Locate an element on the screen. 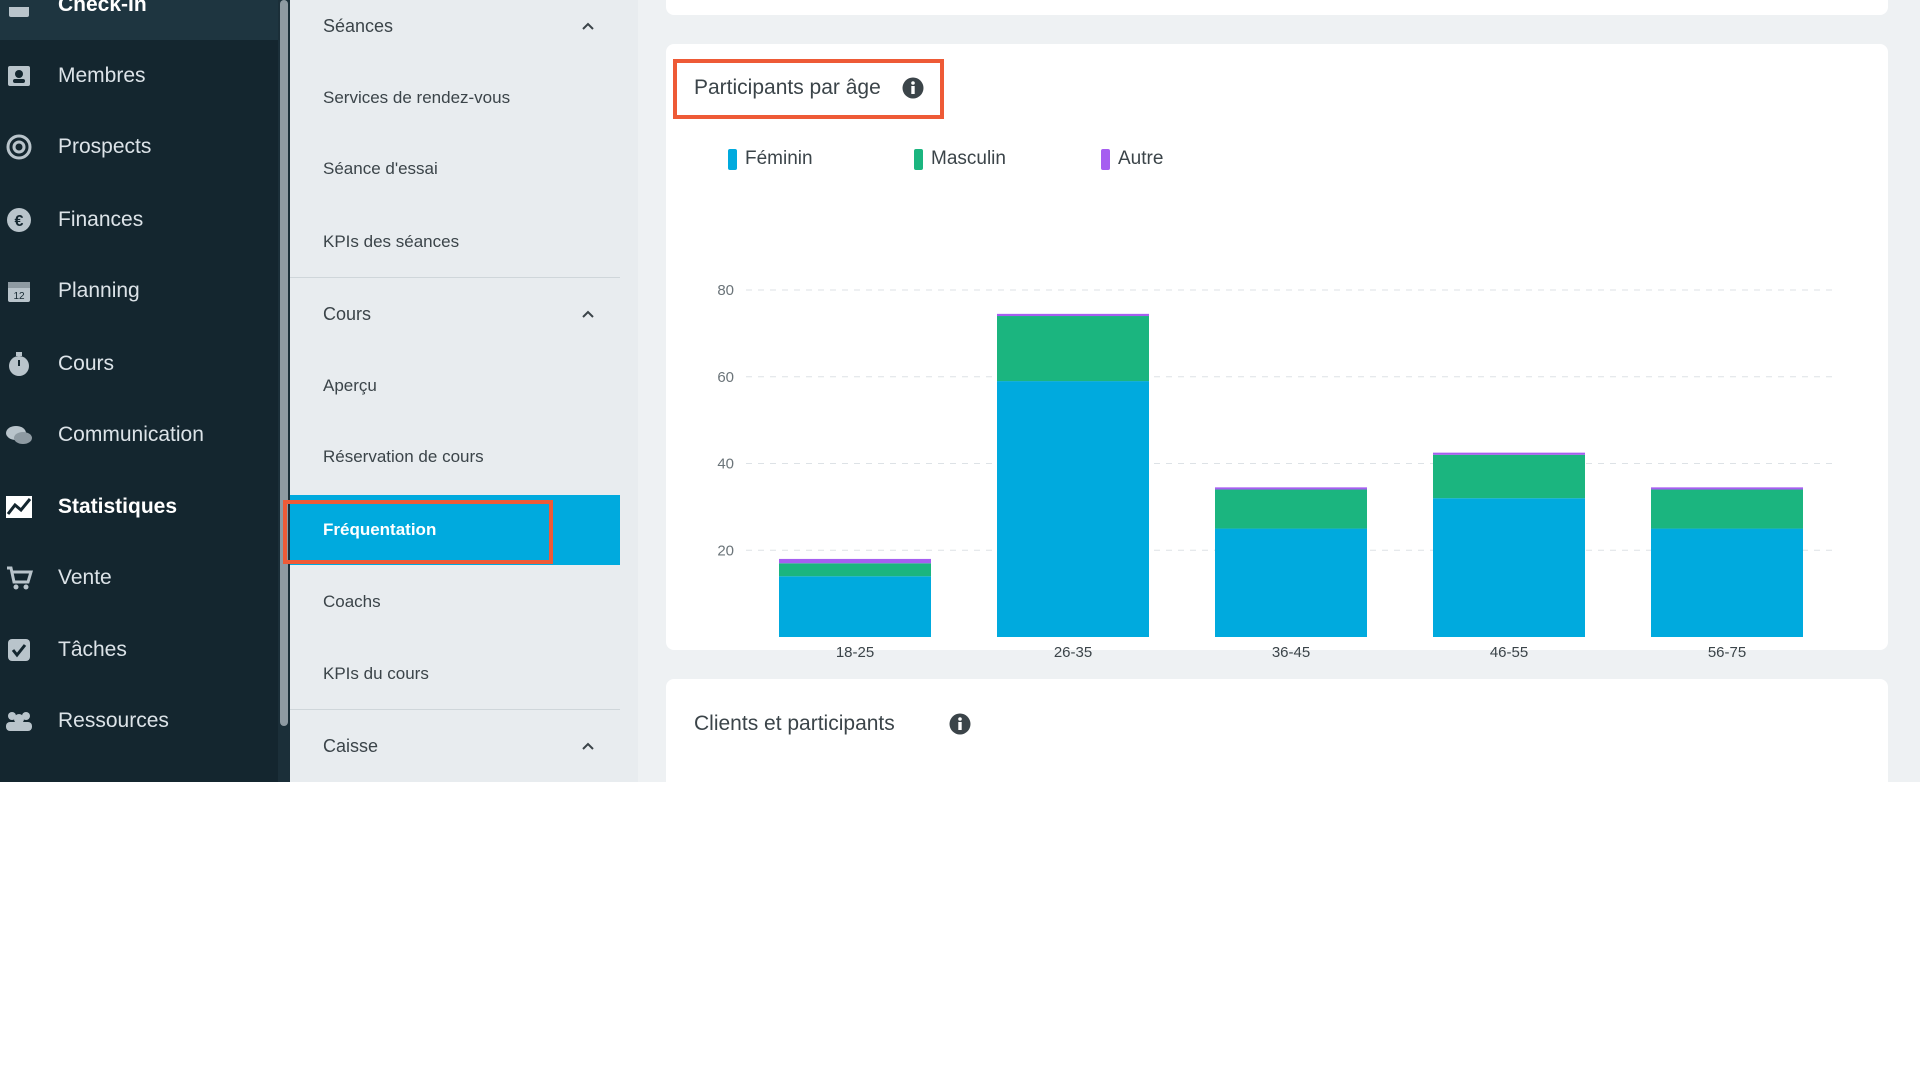 Image resolution: width=1920 pixels, height=1080 pixels. nav-item-finances: € Finances is located at coordinates (139, 220).